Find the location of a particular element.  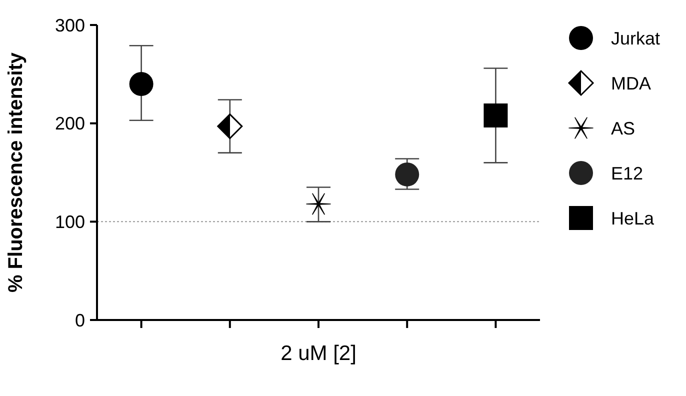

y-axis-title: % Fluorescence intensity is located at coordinates (16, 172).